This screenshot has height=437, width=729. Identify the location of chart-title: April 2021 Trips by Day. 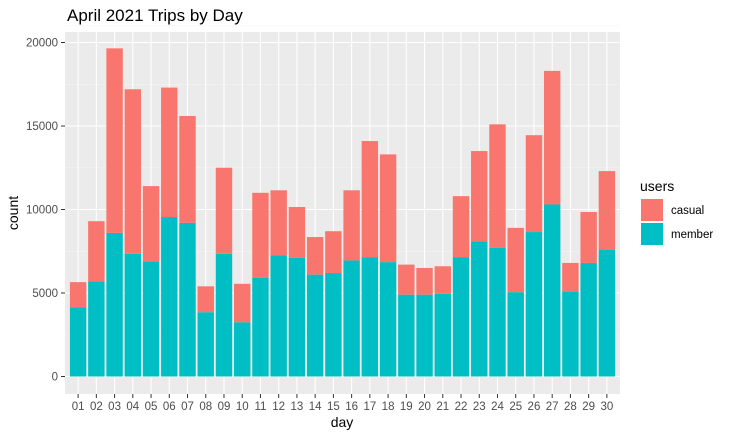
(155, 15).